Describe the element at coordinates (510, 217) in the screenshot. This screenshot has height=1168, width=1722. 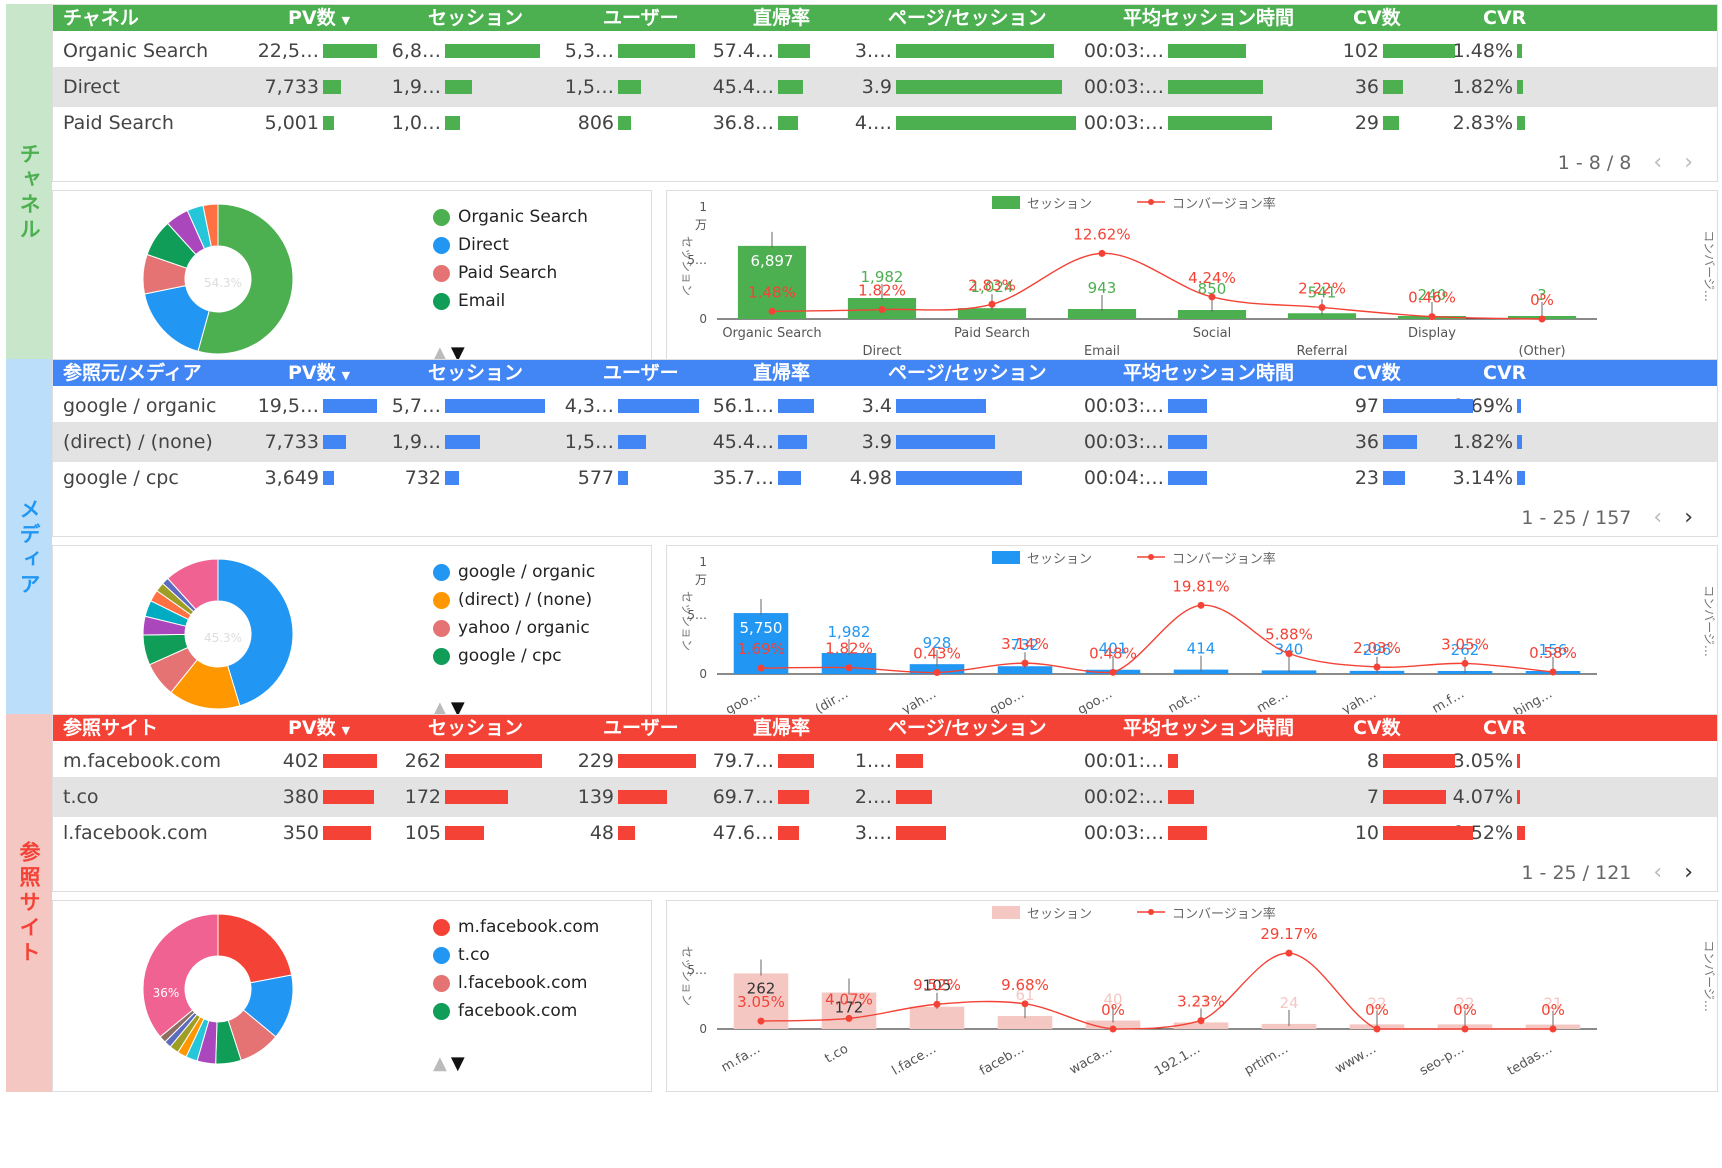
I see `legend-item: Organic Search` at that location.